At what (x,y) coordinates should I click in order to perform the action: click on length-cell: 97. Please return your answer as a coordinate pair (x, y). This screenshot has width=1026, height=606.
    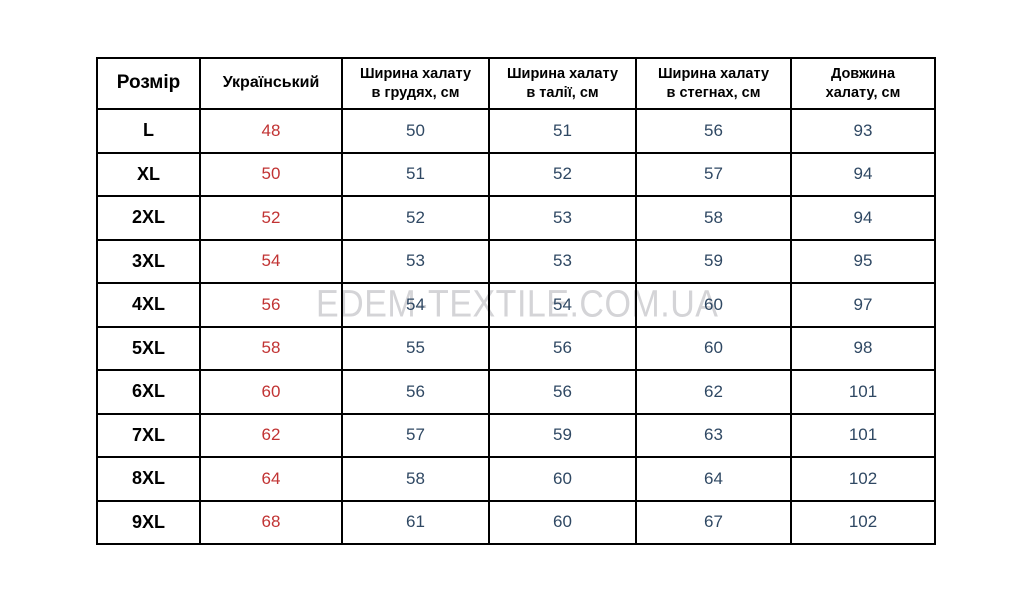
    Looking at the image, I should click on (863, 305).